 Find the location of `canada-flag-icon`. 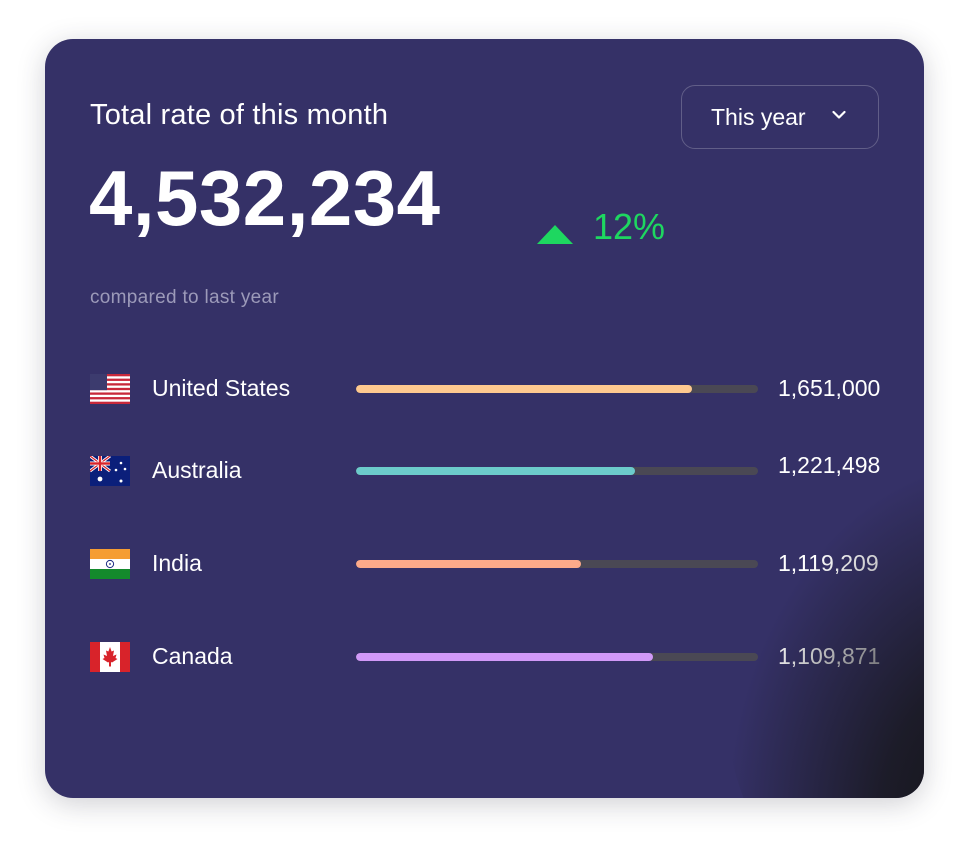

canada-flag-icon is located at coordinates (110, 657).